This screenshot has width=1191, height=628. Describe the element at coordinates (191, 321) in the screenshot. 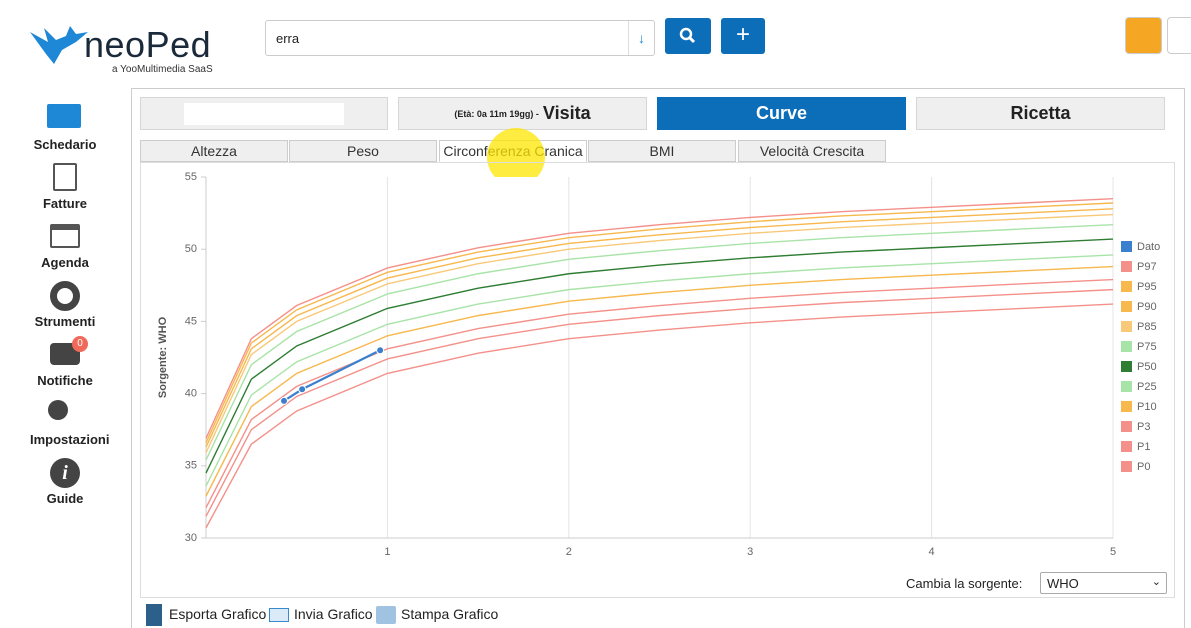

I see `y-tick-label: 45` at that location.